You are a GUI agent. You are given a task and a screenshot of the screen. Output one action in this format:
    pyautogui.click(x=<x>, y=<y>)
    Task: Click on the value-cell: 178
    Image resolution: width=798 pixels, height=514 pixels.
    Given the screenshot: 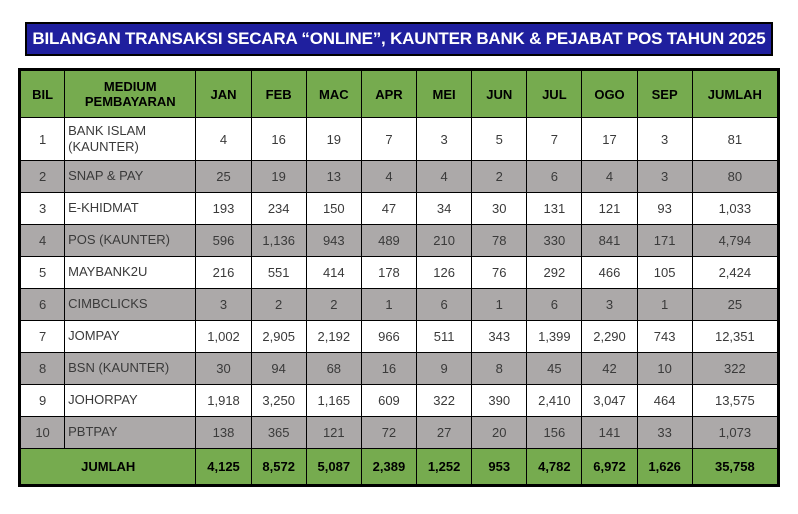 What is the action you would take?
    pyautogui.click(x=389, y=272)
    